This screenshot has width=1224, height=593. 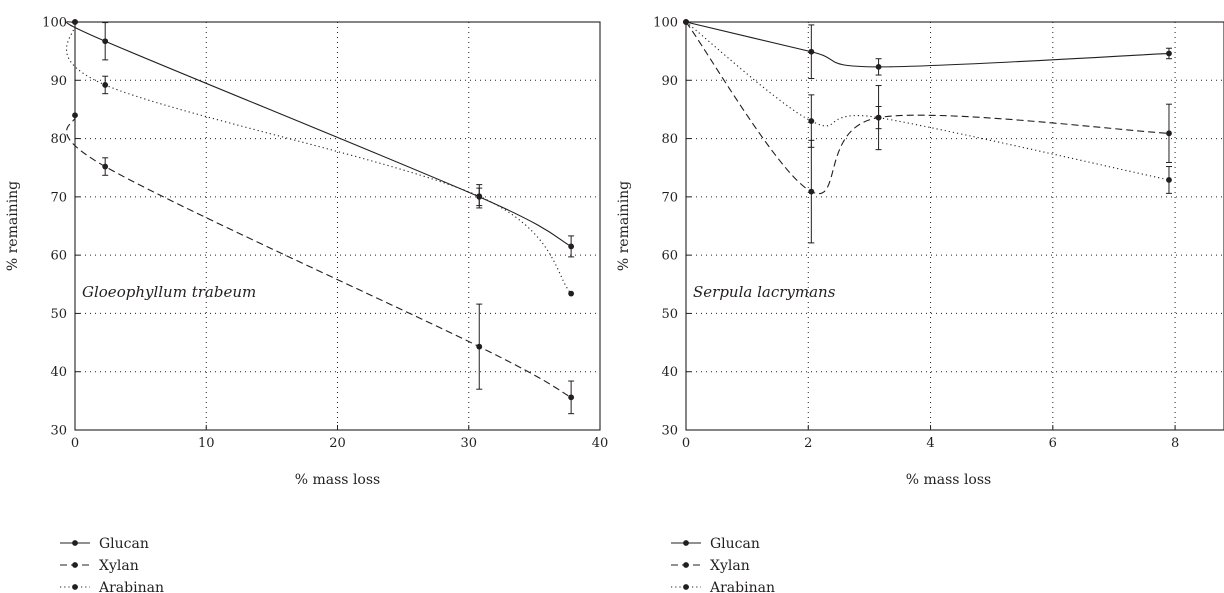 I want to click on x-tick-label: 8, so click(x=1175, y=443).